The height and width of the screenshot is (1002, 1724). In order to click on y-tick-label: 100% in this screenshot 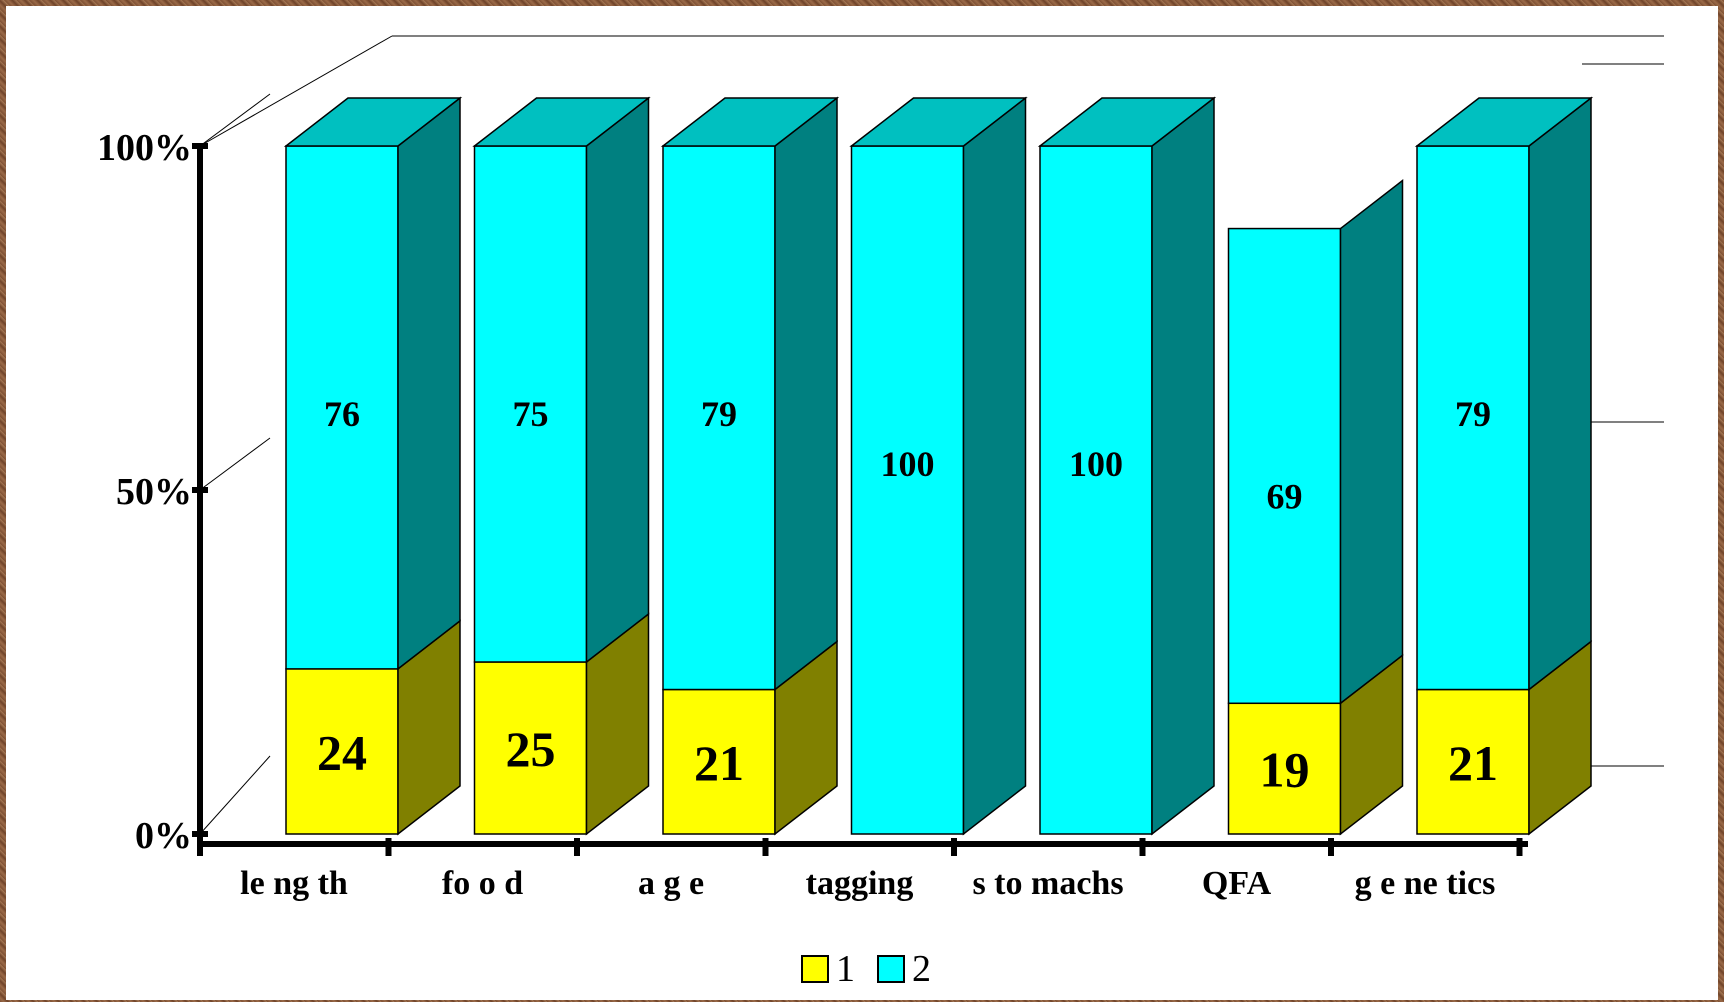, I will do `click(144, 148)`.